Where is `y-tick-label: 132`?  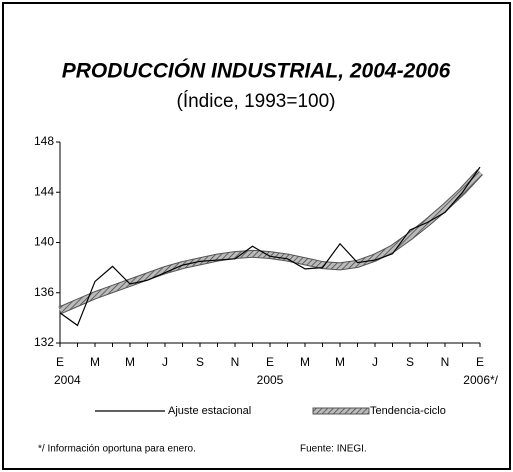
y-tick-label: 132 is located at coordinates (44, 342).